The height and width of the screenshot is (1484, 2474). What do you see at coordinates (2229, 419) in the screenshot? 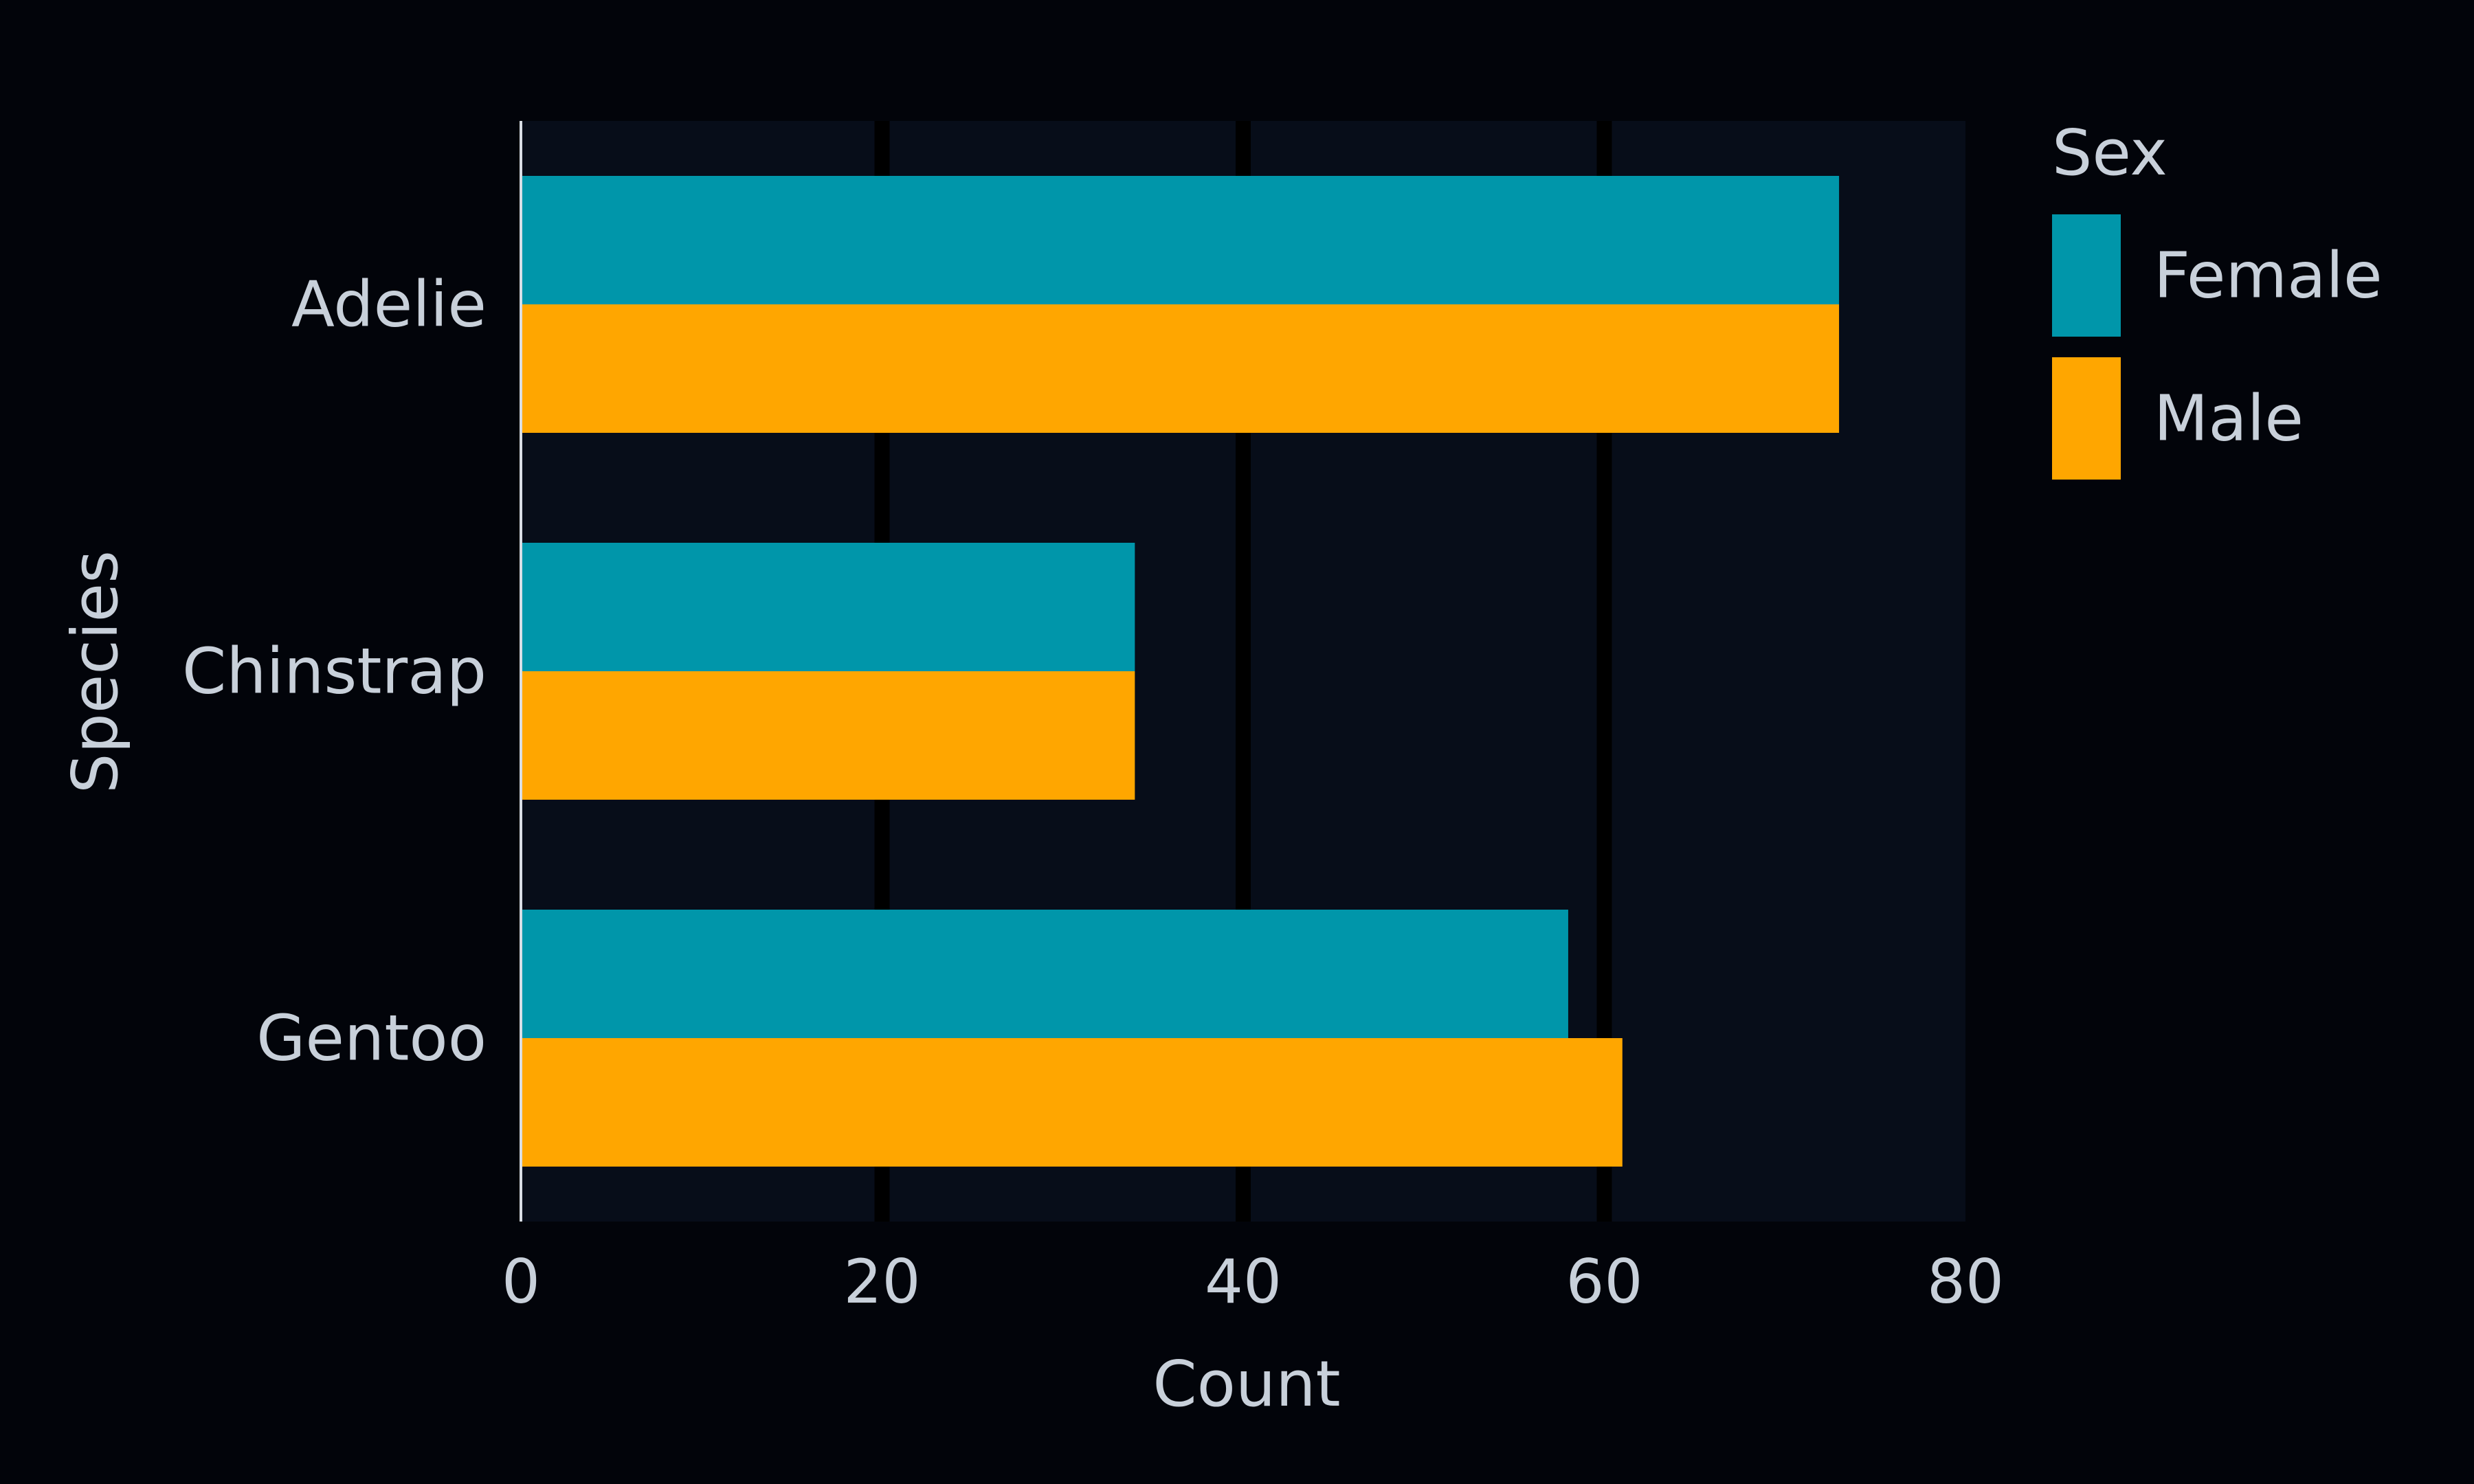
I see `legend-label-male: Male` at bounding box center [2229, 419].